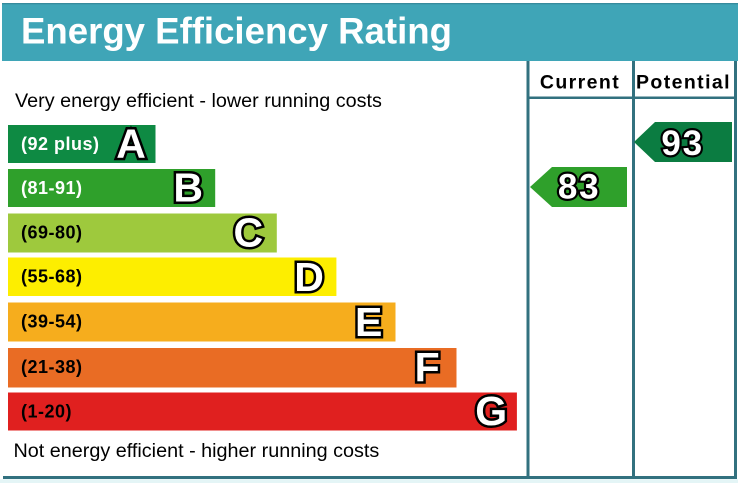  What do you see at coordinates (131, 144) in the screenshot?
I see `svg-text: A` at bounding box center [131, 144].